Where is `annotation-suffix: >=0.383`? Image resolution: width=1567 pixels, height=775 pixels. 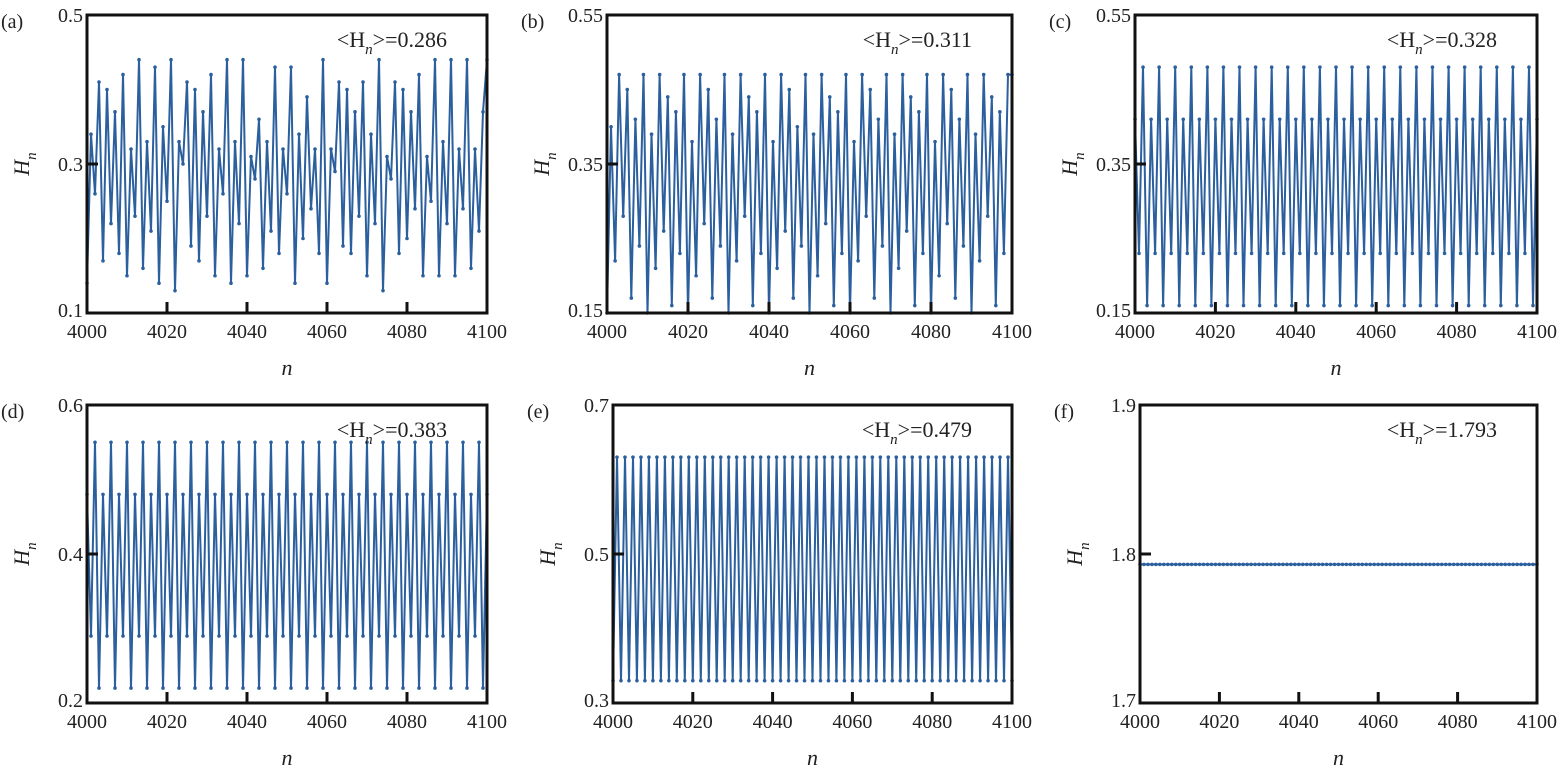
annotation-suffix: >=0.383 is located at coordinates (410, 429).